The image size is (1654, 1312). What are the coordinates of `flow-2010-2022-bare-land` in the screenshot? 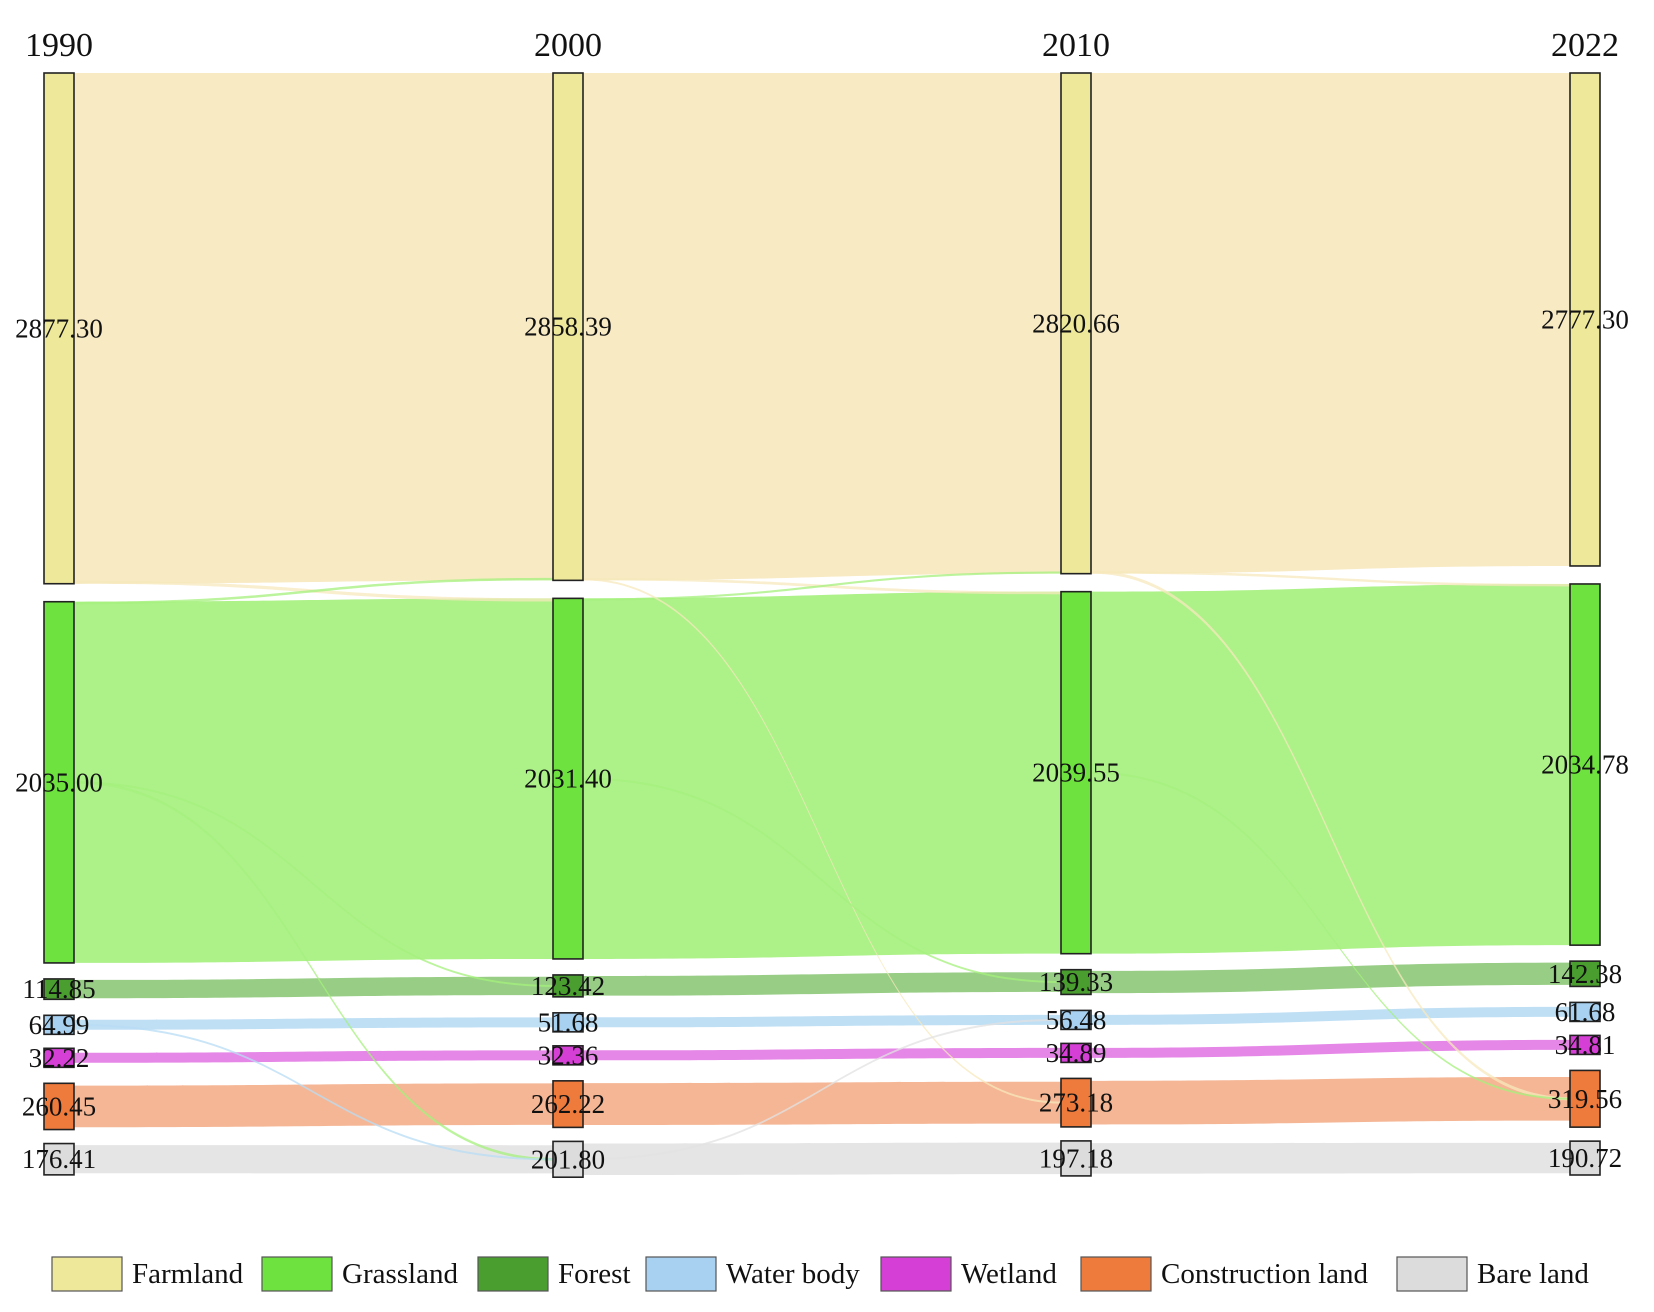 It's located at (1330, 1158).